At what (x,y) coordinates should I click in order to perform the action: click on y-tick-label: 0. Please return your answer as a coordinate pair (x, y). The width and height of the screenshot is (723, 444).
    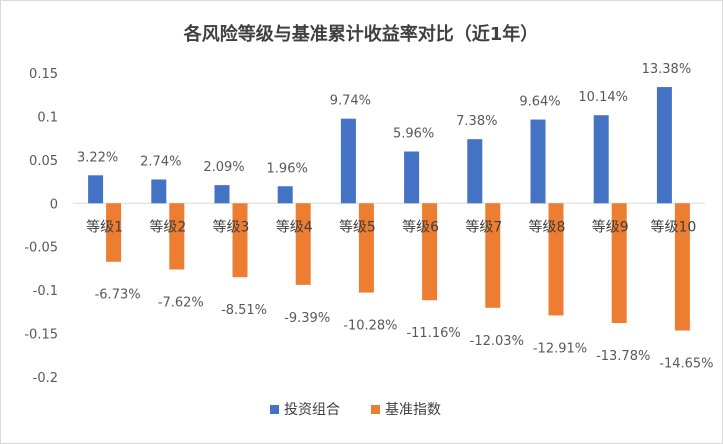
    Looking at the image, I should click on (54, 204).